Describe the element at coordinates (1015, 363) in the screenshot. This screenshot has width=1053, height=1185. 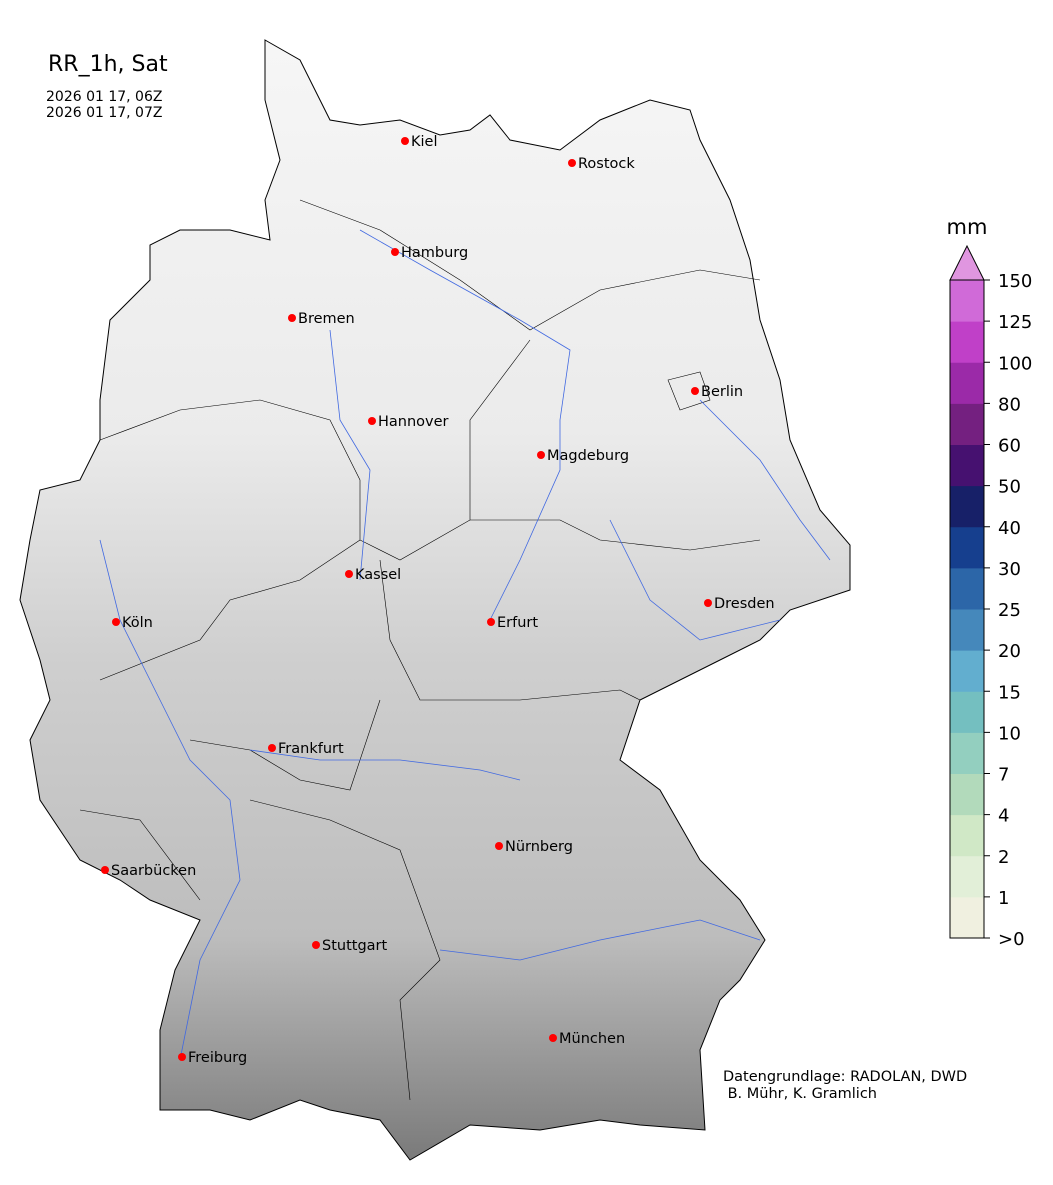
I see `colorbar-tick-label: 100` at that location.